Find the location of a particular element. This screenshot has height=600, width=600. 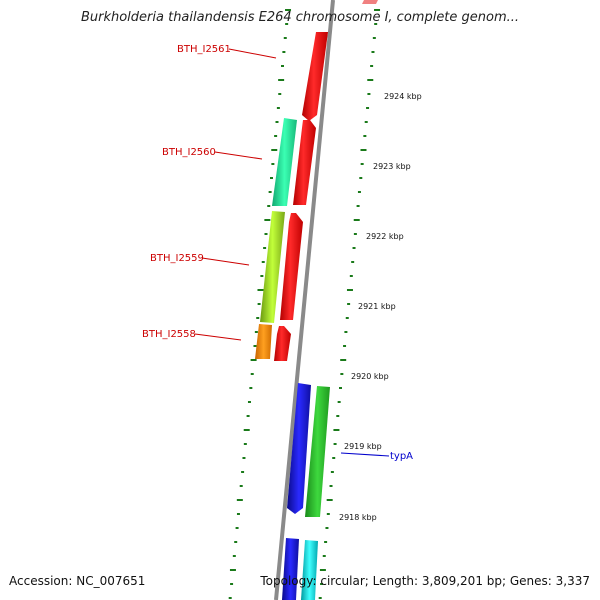

kbp-label-2920: 2920 kbp is located at coordinates (370, 376).